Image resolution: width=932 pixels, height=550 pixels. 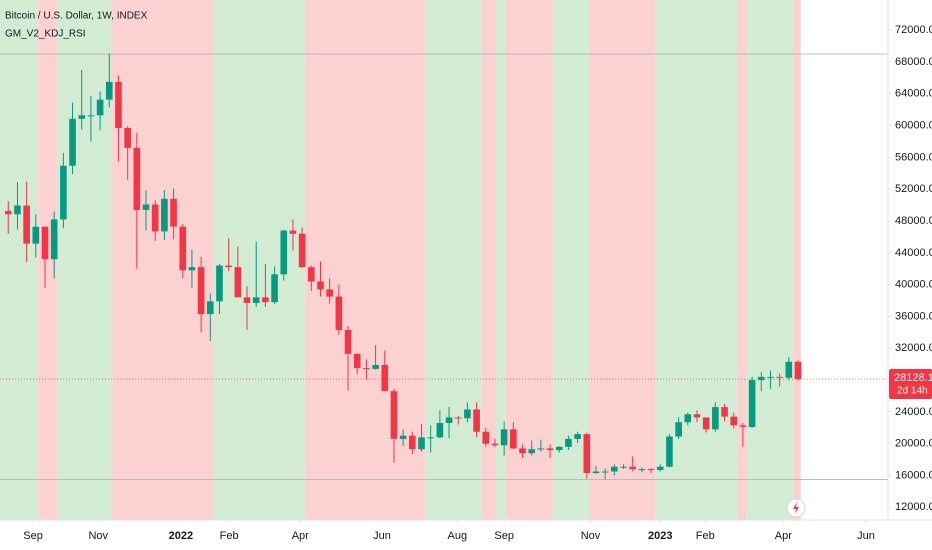 I want to click on x-tick-label: Sep, so click(x=504, y=536).